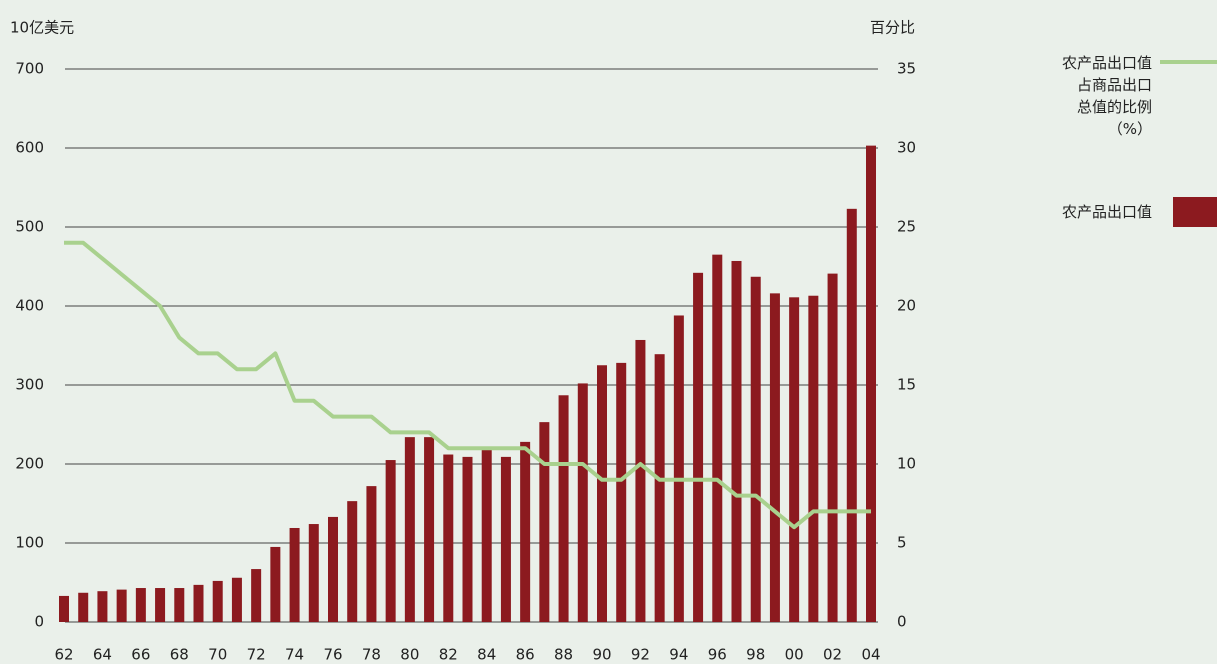 This screenshot has height=664, width=1217. Describe the element at coordinates (906, 148) in the screenshot. I see `y2-tick-label: 30` at that location.